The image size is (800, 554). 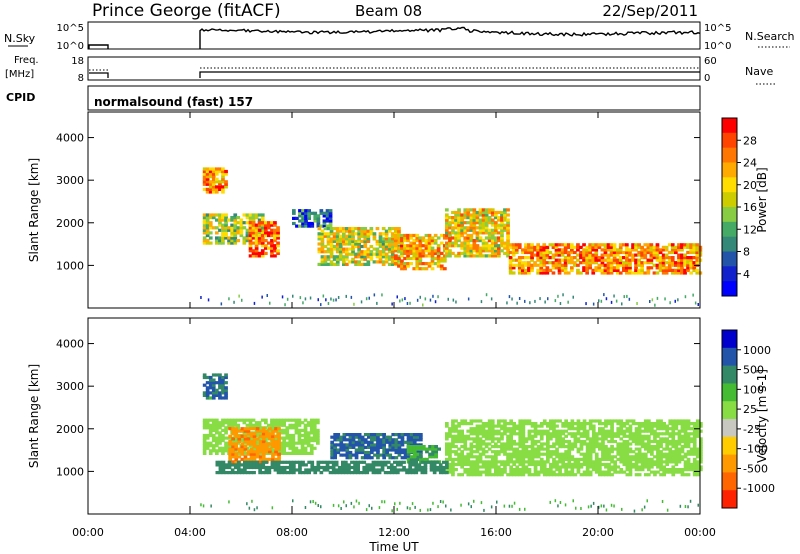 I want to click on nsky-trace, so click(x=394, y=37).